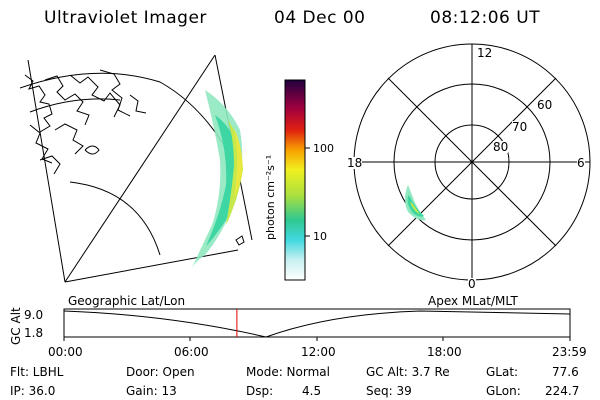 The image size is (600, 400). What do you see at coordinates (320, 18) in the screenshot?
I see `date-label: 04 Dec 00` at bounding box center [320, 18].